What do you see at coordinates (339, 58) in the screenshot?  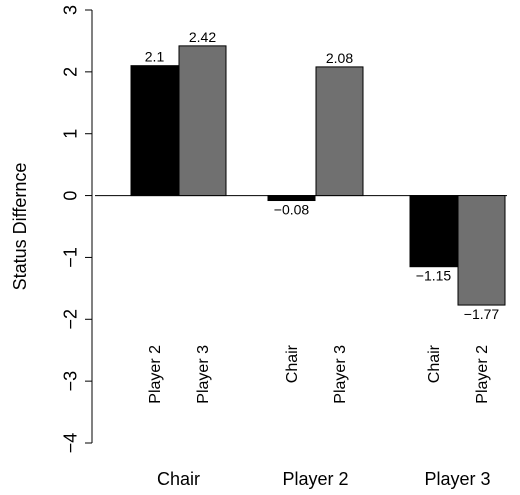 I see `value-label: 2.08` at bounding box center [339, 58].